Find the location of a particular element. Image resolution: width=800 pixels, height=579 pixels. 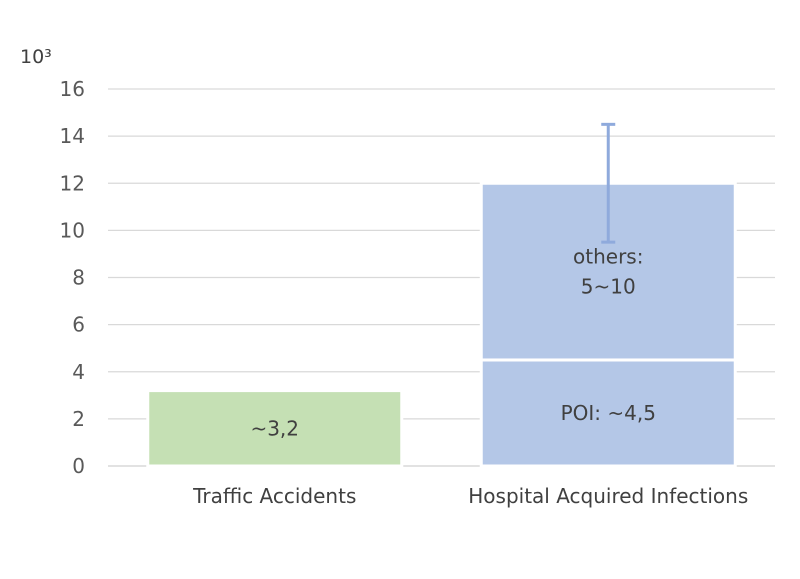

category-label: Hospital Acquired Infections is located at coordinates (608, 496).